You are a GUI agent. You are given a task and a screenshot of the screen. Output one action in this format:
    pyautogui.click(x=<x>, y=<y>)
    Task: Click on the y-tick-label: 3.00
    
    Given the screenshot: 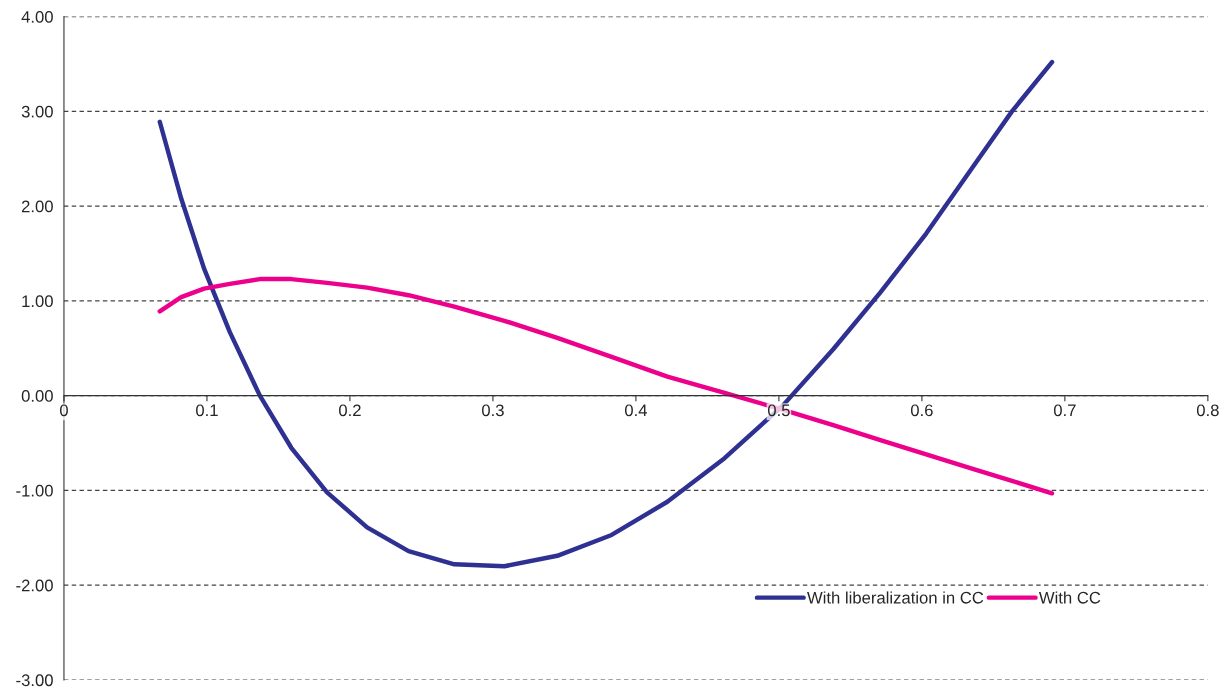 What is the action you would take?
    pyautogui.click(x=37, y=111)
    